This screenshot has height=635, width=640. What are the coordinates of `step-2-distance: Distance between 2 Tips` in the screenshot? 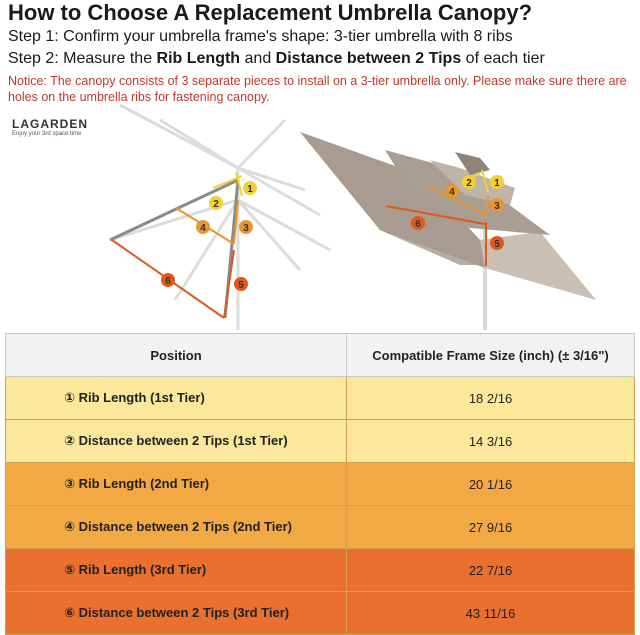 It's located at (368, 58).